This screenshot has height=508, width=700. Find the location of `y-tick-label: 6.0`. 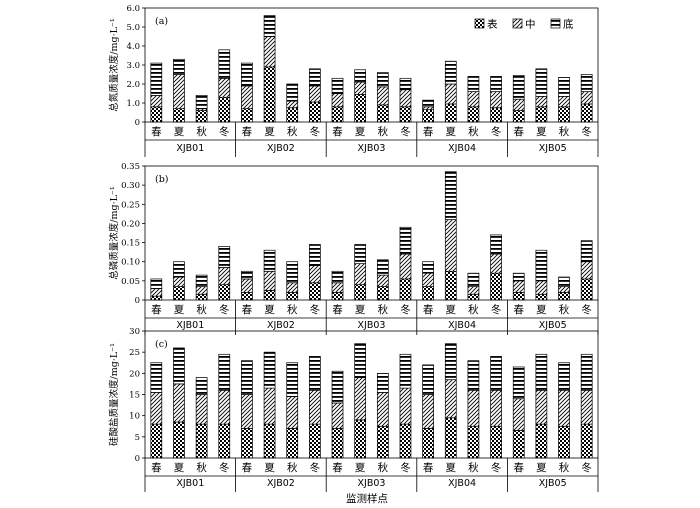

y-tick-label: 6.0 is located at coordinates (133, 9).